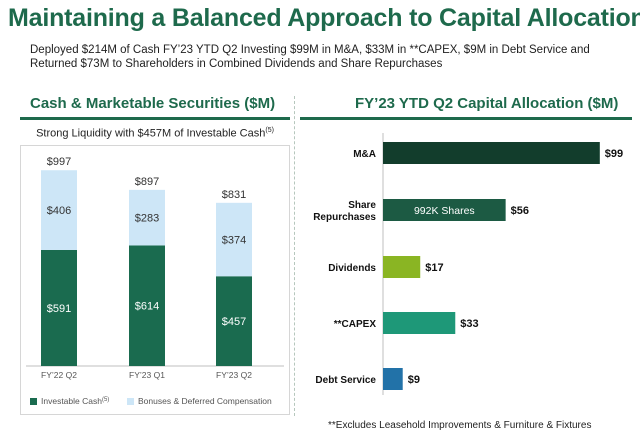 This screenshot has height=436, width=640. I want to click on investable-cash-label: $614, so click(147, 307).